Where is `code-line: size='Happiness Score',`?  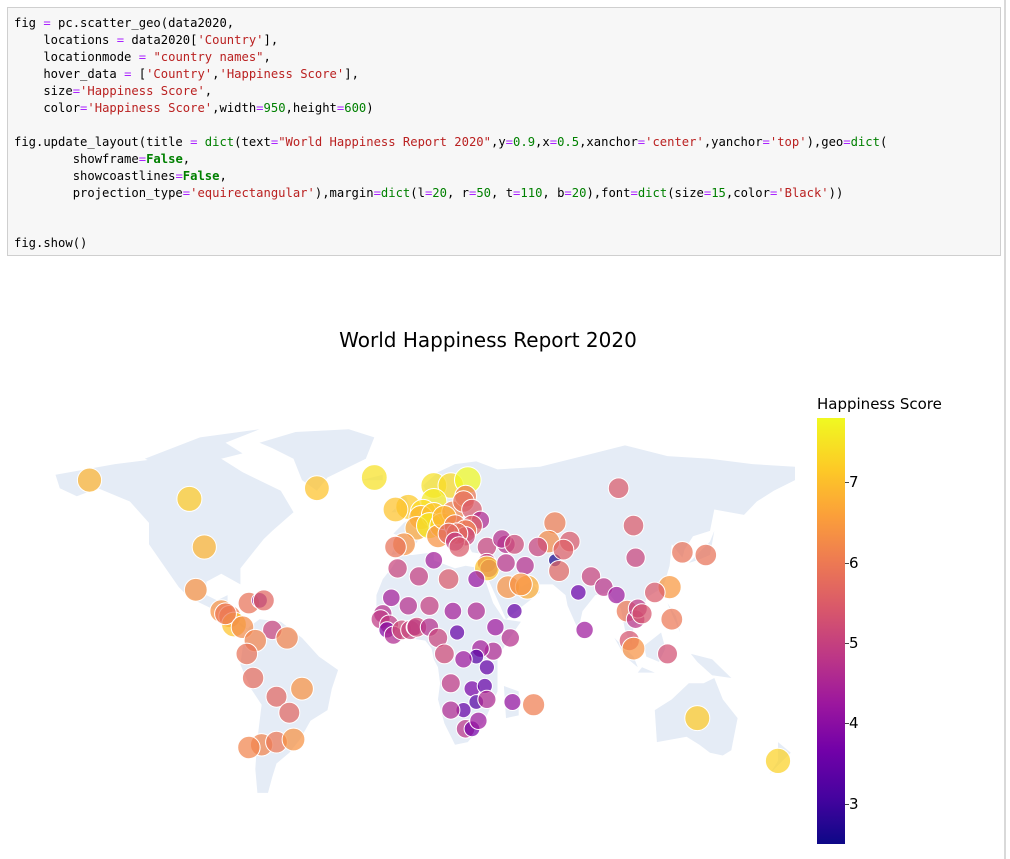
code-line: size='Happiness Score', is located at coordinates (113, 90).